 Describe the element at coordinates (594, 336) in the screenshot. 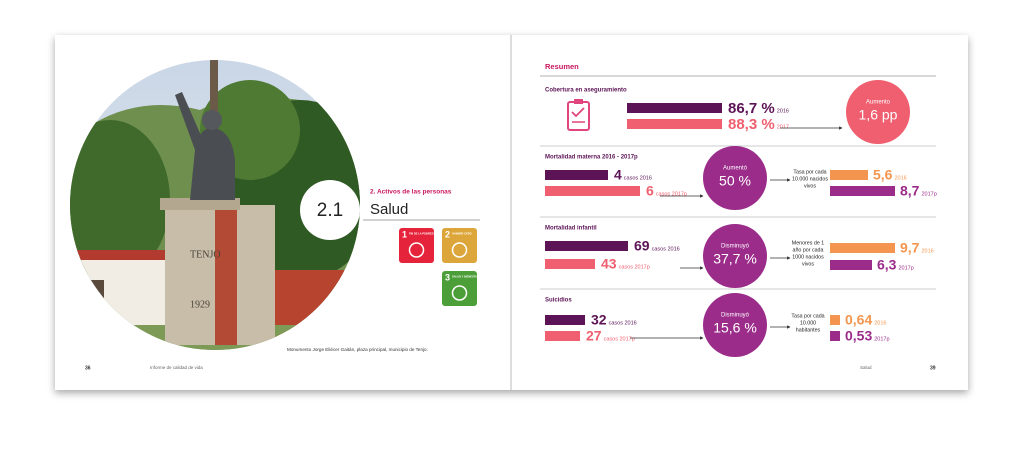

I see `indicator-value: 27` at that location.